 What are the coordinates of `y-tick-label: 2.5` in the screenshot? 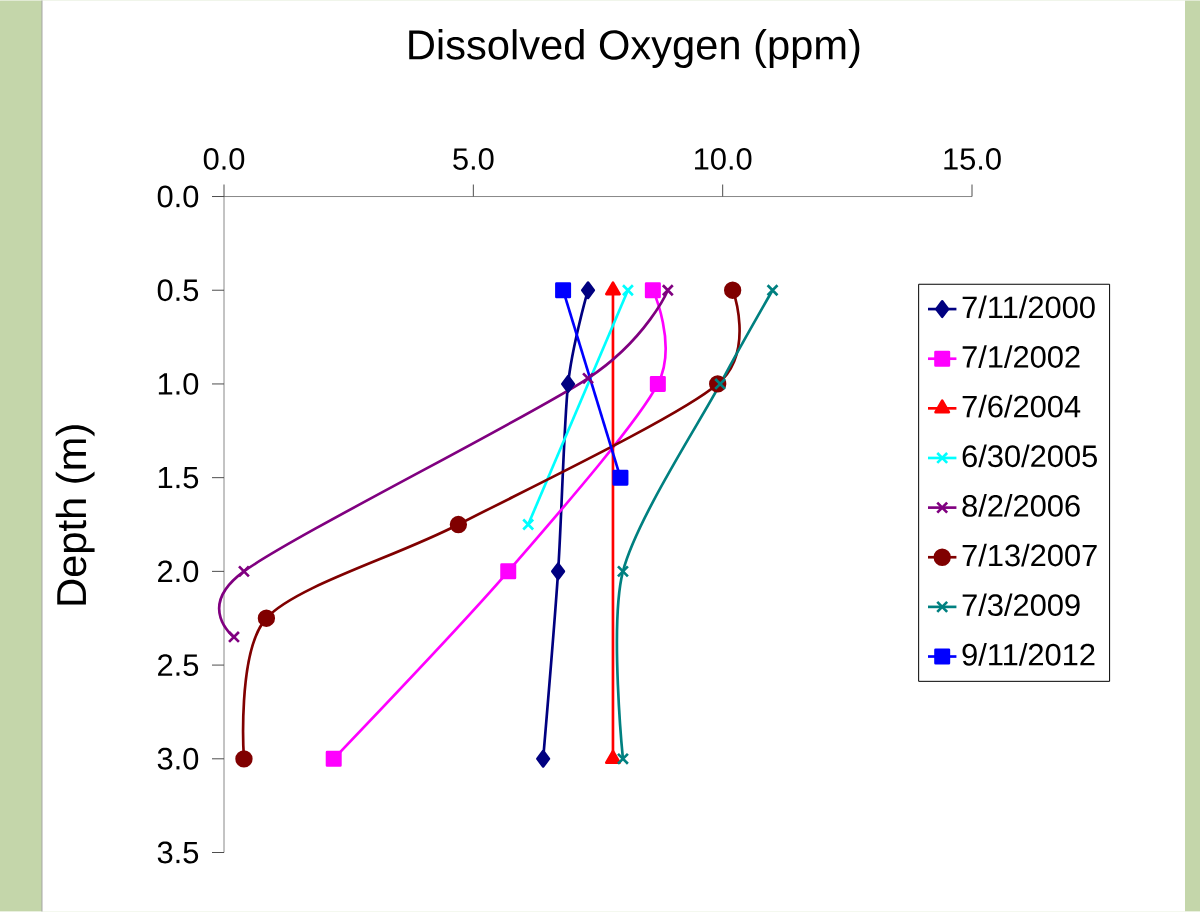 It's located at (178, 665).